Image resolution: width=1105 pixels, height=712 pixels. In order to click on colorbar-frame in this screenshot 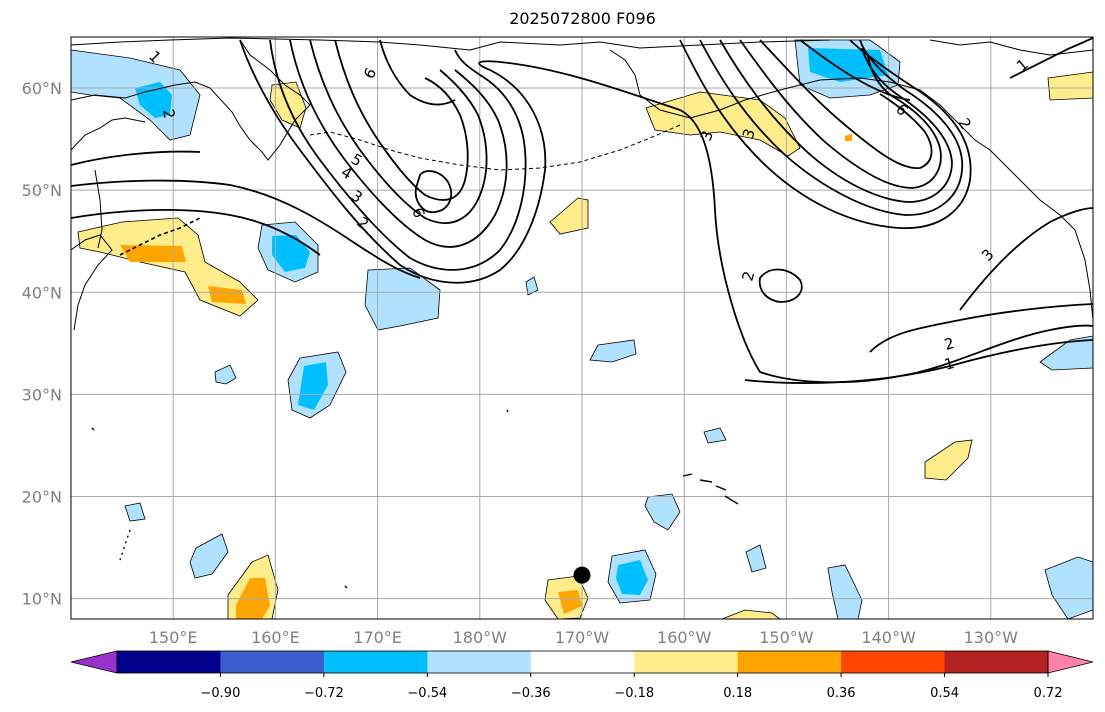, I will do `click(582, 662)`.